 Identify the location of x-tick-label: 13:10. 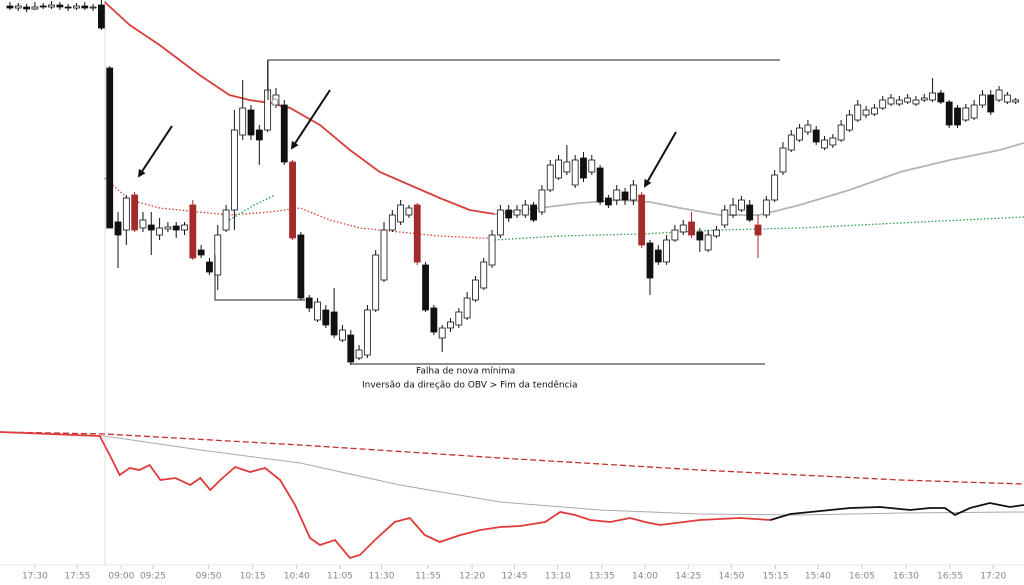
(558, 577).